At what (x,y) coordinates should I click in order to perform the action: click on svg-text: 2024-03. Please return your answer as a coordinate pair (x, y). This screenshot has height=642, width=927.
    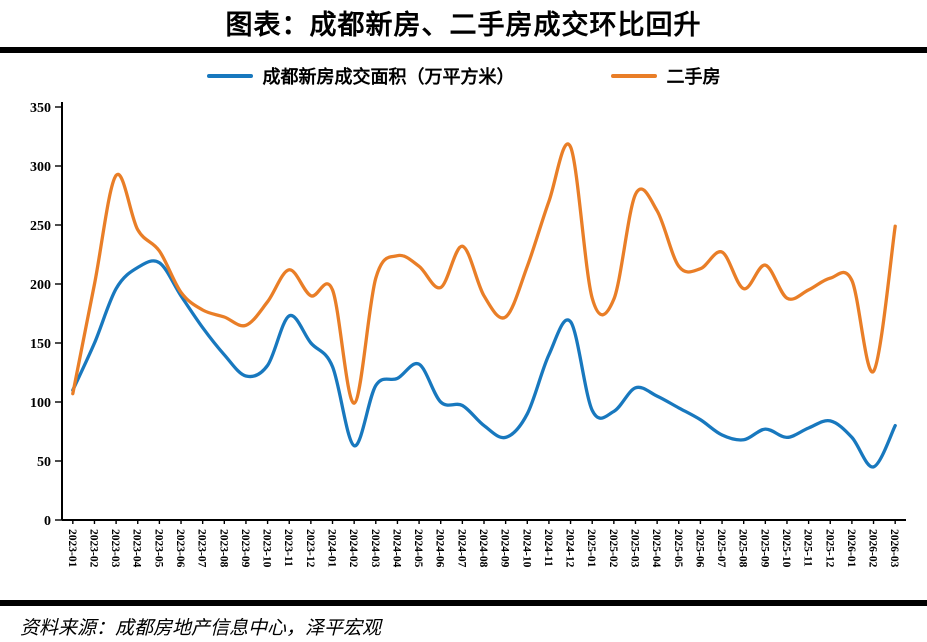
    Looking at the image, I should click on (375, 548).